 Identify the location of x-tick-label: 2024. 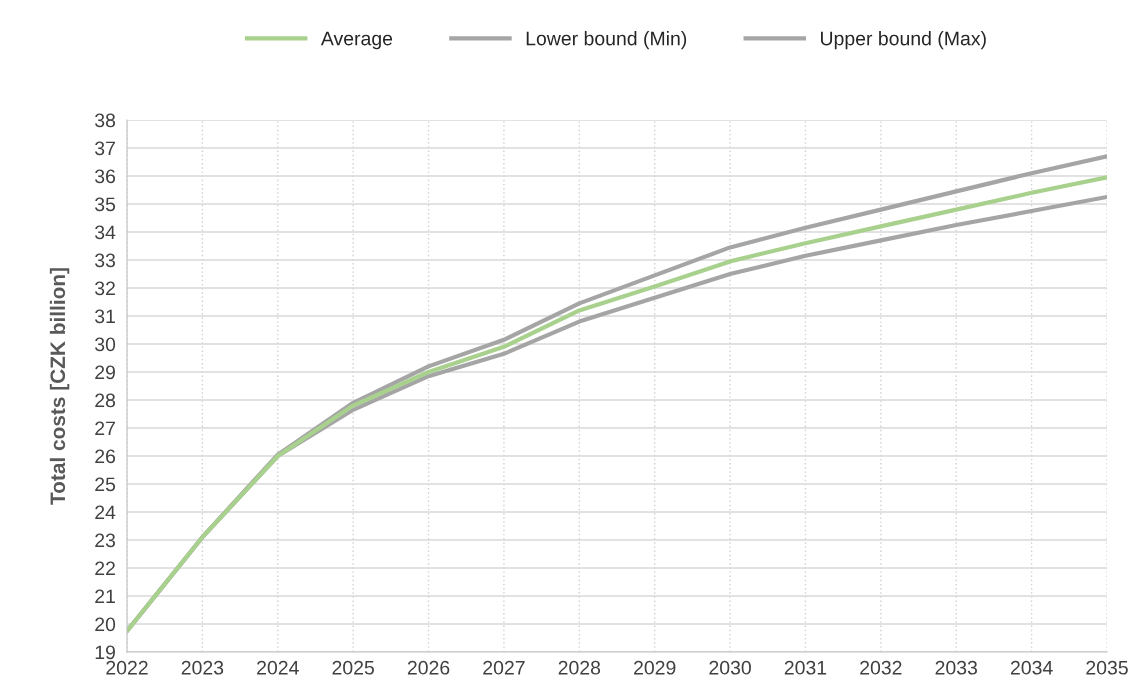
(278, 667).